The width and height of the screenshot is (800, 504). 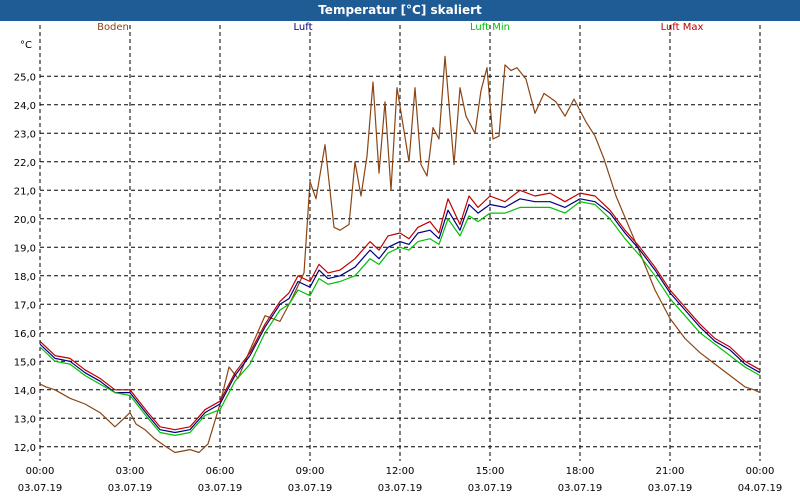 What do you see at coordinates (130, 471) in the screenshot?
I see `x-tick-time-label: 03:00` at bounding box center [130, 471].